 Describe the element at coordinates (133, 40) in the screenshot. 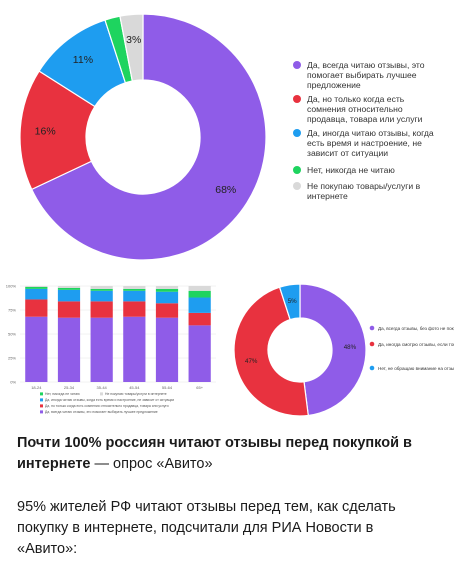

I see `slice-value-label: 3%` at that location.